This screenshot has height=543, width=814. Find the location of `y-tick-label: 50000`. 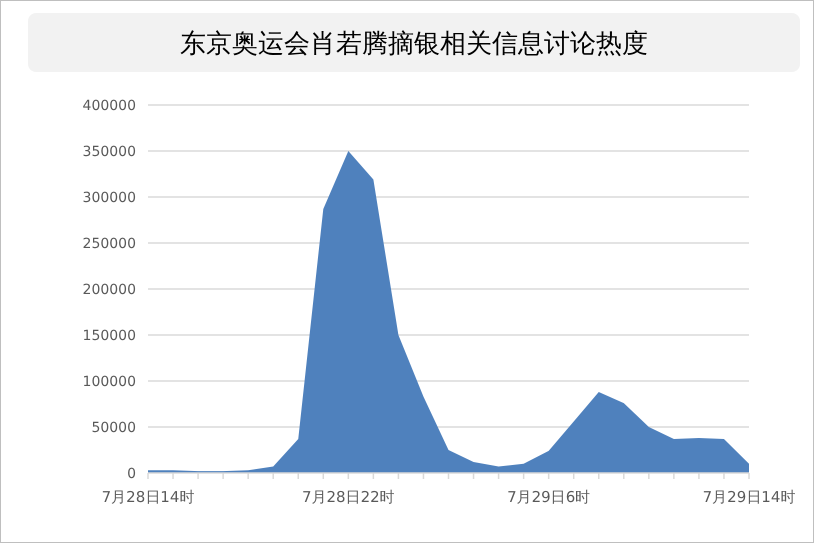

y-tick-label: 50000 is located at coordinates (113, 428).